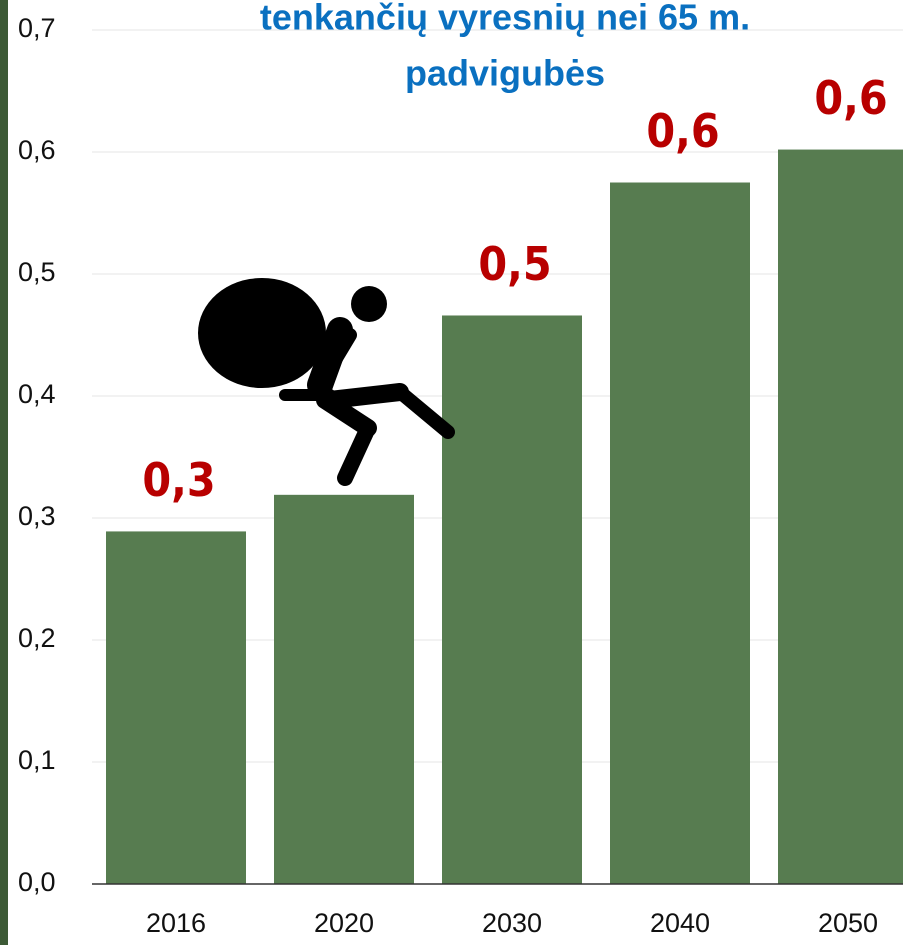  What do you see at coordinates (37, 760) in the screenshot?
I see `y-tick-label: 0,1` at bounding box center [37, 760].